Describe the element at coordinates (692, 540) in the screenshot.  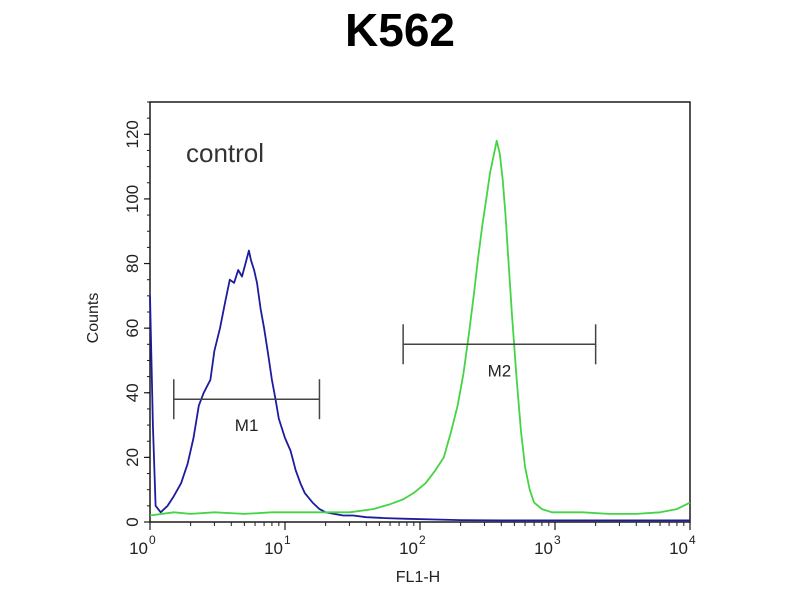
I see `x-tick-exponent: 4` at that location.